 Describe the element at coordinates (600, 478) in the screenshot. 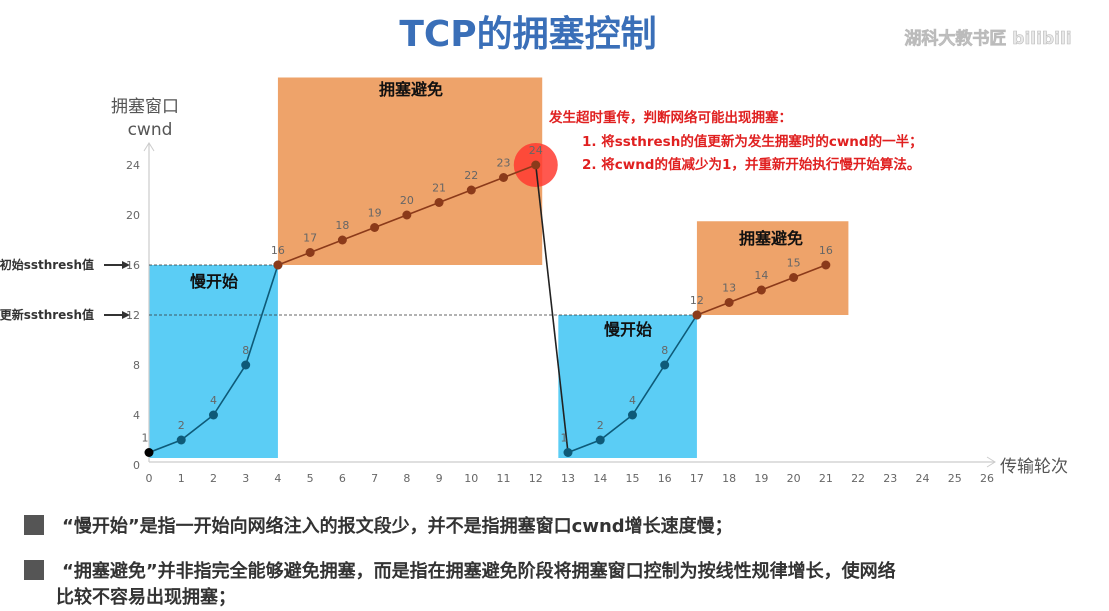

I see `x-tick-label: 14` at that location.